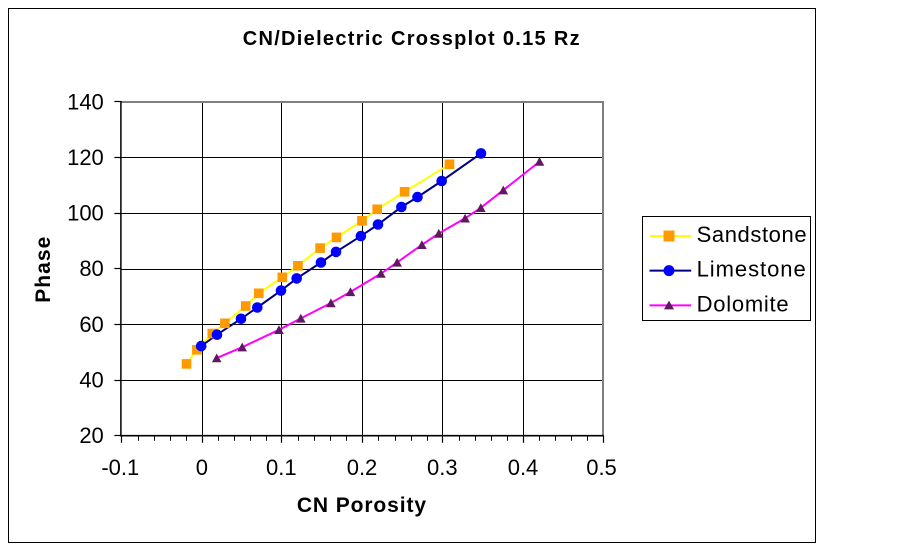 The height and width of the screenshot is (555, 915). What do you see at coordinates (91, 380) in the screenshot?
I see `svg-text: 40` at bounding box center [91, 380].